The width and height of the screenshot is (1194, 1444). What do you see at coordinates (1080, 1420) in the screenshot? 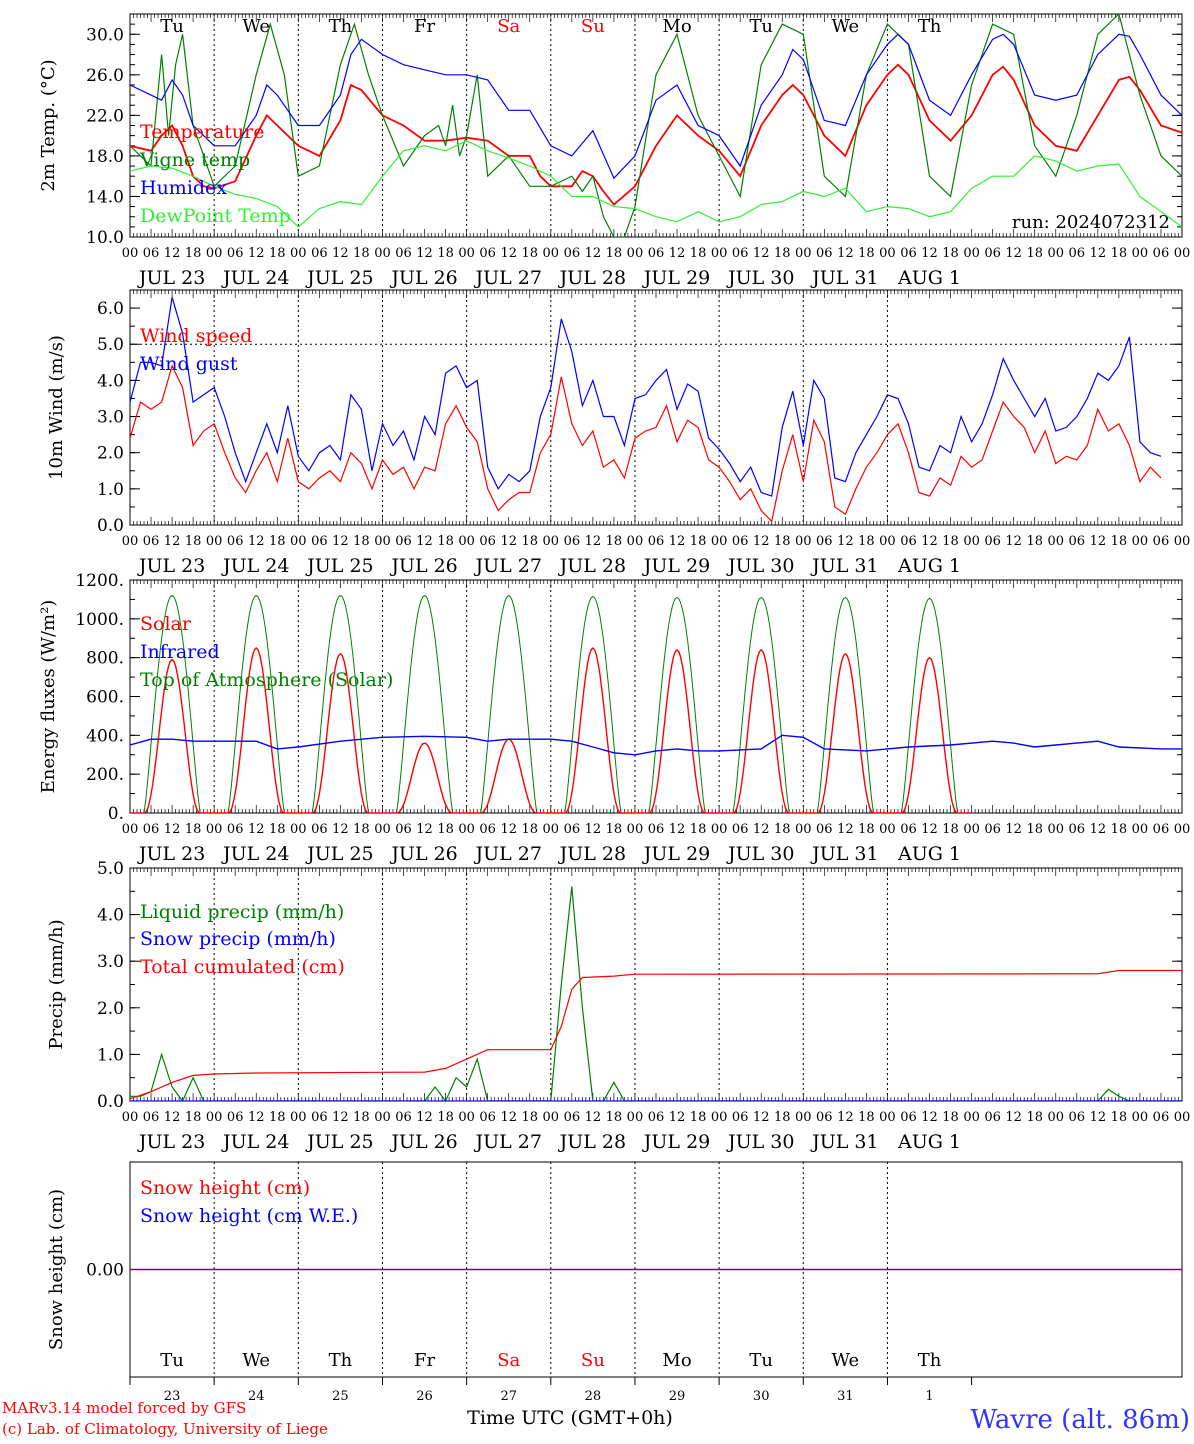
I see `station-name: Wavre (alt. 86m)` at bounding box center [1080, 1420].